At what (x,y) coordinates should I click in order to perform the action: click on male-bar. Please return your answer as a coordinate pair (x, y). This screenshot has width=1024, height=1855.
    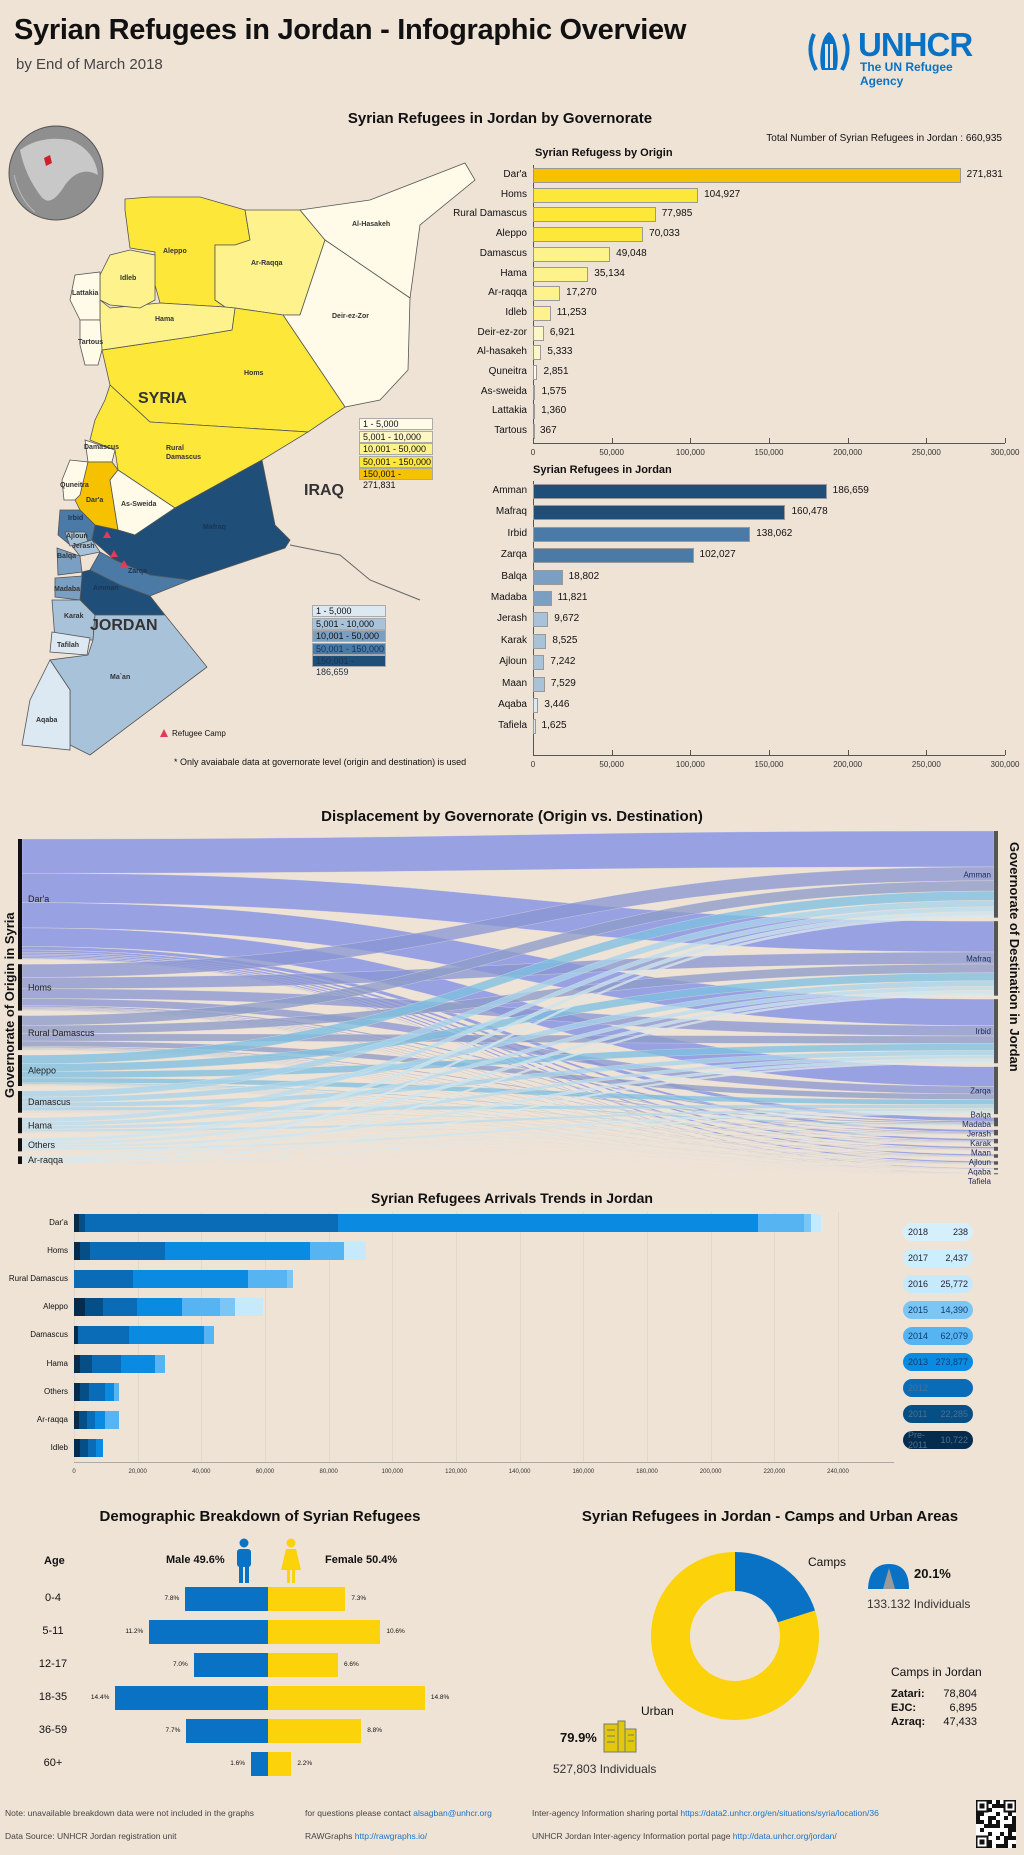
    Looking at the image, I should click on (226, 1599).